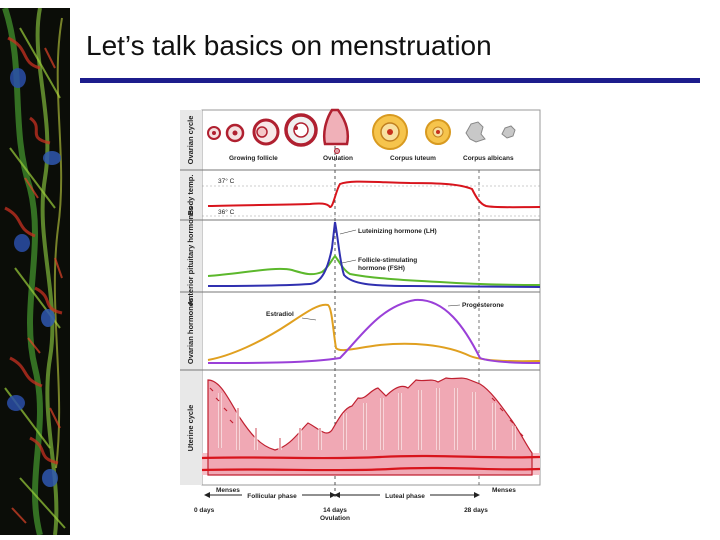 The width and height of the screenshot is (720, 540). I want to click on label-progesterone: Progesterone, so click(483, 305).